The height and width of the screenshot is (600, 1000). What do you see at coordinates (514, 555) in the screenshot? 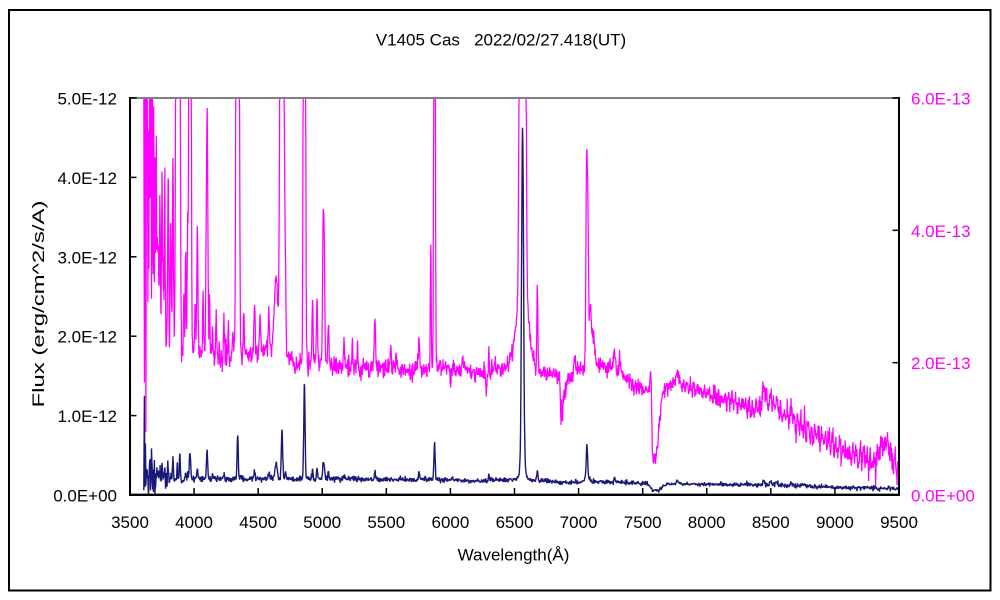
I see `svg-text: Wavelength(Å)` at bounding box center [514, 555].